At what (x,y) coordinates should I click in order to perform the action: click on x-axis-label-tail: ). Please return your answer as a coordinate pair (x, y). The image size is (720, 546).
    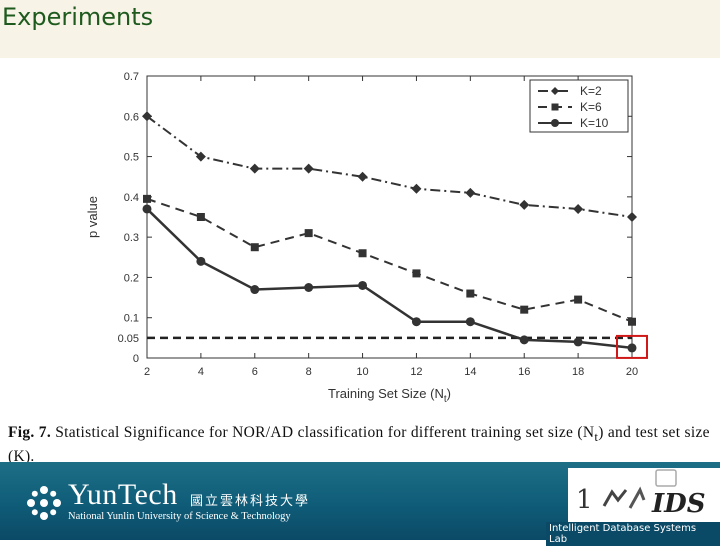
    Looking at the image, I should click on (449, 393).